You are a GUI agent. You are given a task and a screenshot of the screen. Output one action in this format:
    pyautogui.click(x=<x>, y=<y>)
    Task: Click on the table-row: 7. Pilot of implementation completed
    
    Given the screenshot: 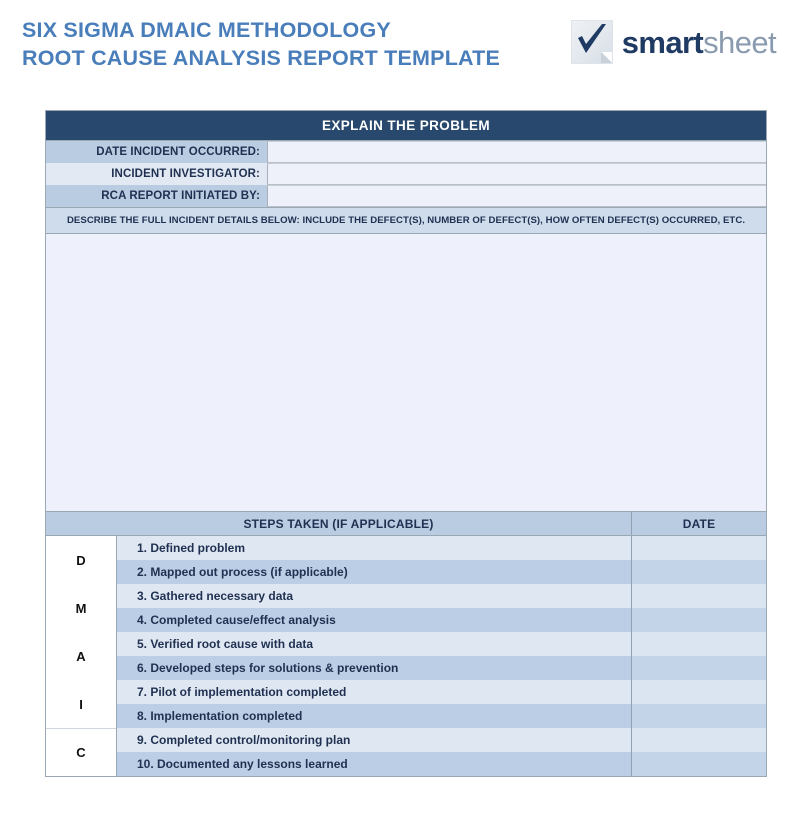 What is the action you would take?
    pyautogui.click(x=441, y=692)
    